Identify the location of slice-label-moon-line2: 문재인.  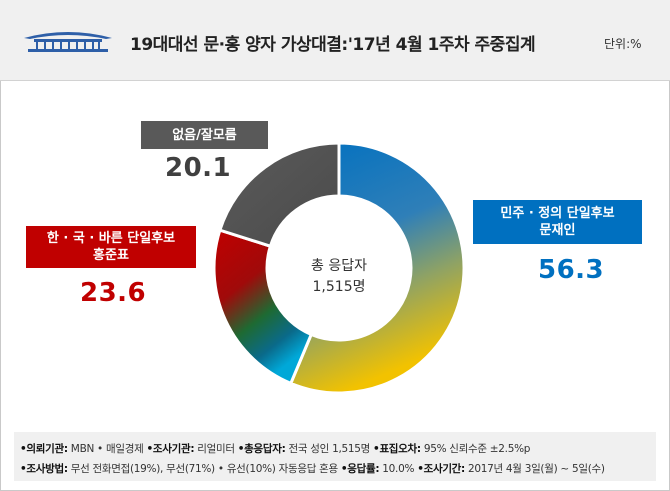
(557, 230).